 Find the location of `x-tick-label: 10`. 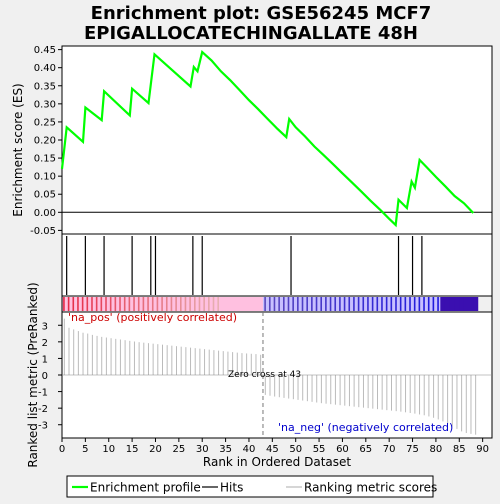

x-tick-label: 10 is located at coordinates (108, 449).